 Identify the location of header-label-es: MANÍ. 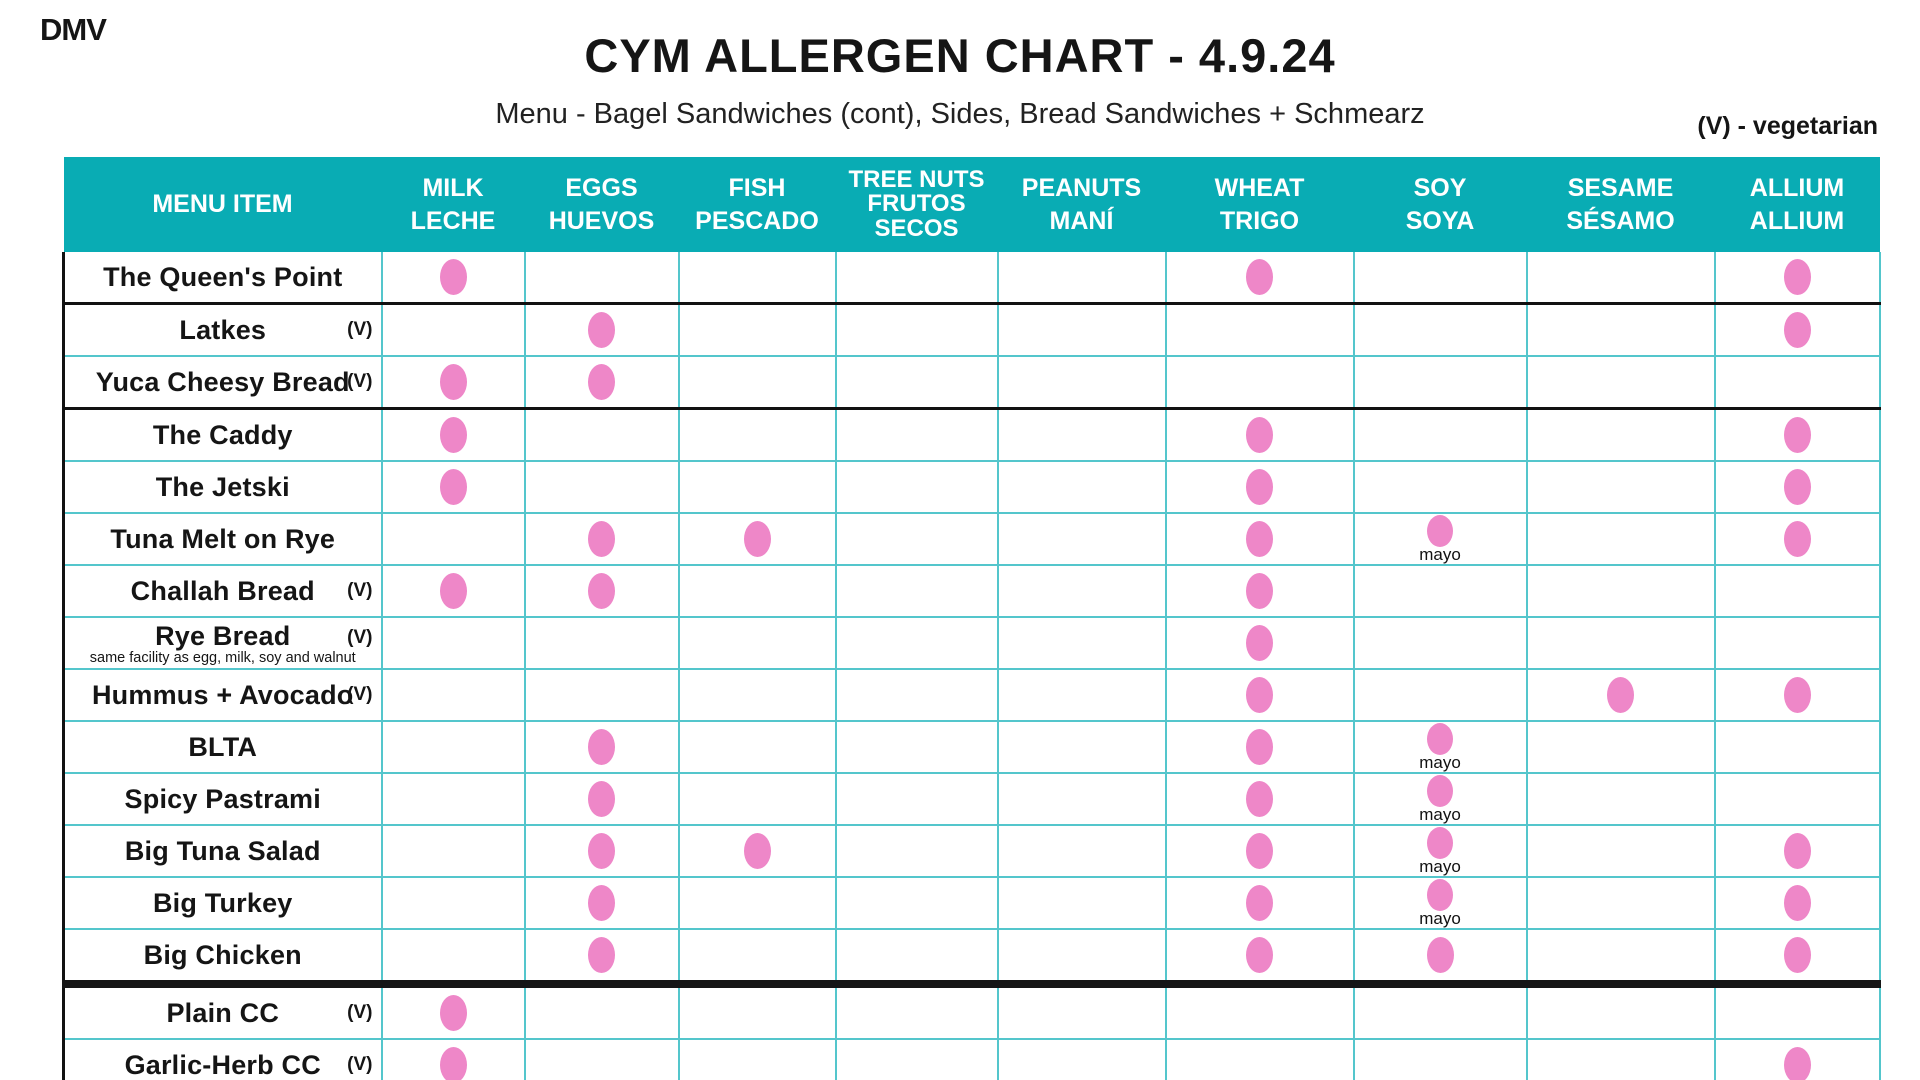
(1081, 220).